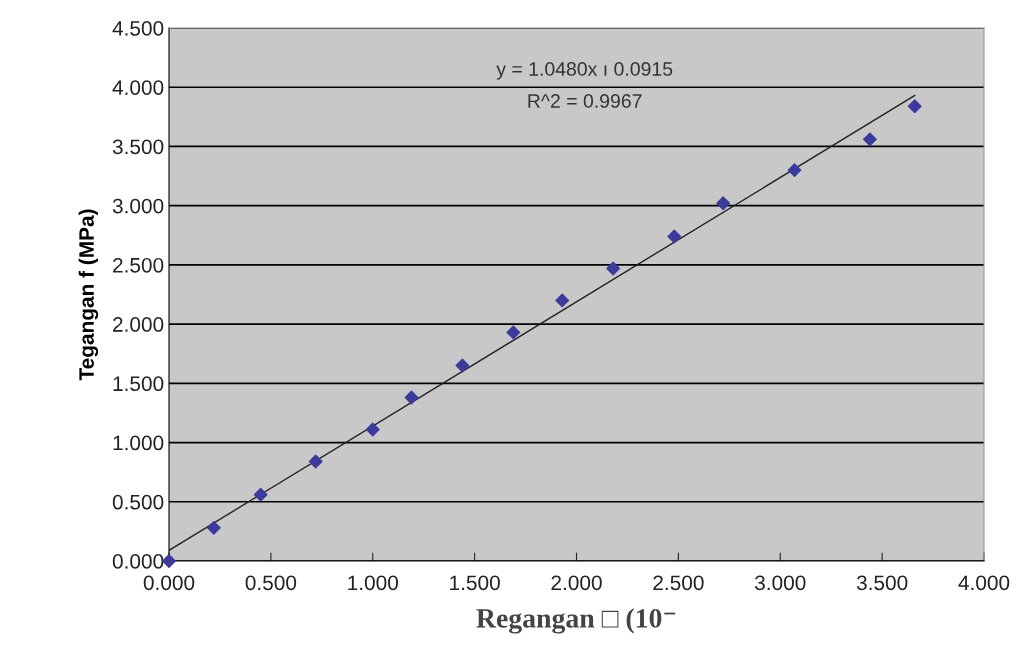 The height and width of the screenshot is (664, 1026). What do you see at coordinates (576, 621) in the screenshot?
I see `x-axis-title: Regangan □ (10⁻` at bounding box center [576, 621].